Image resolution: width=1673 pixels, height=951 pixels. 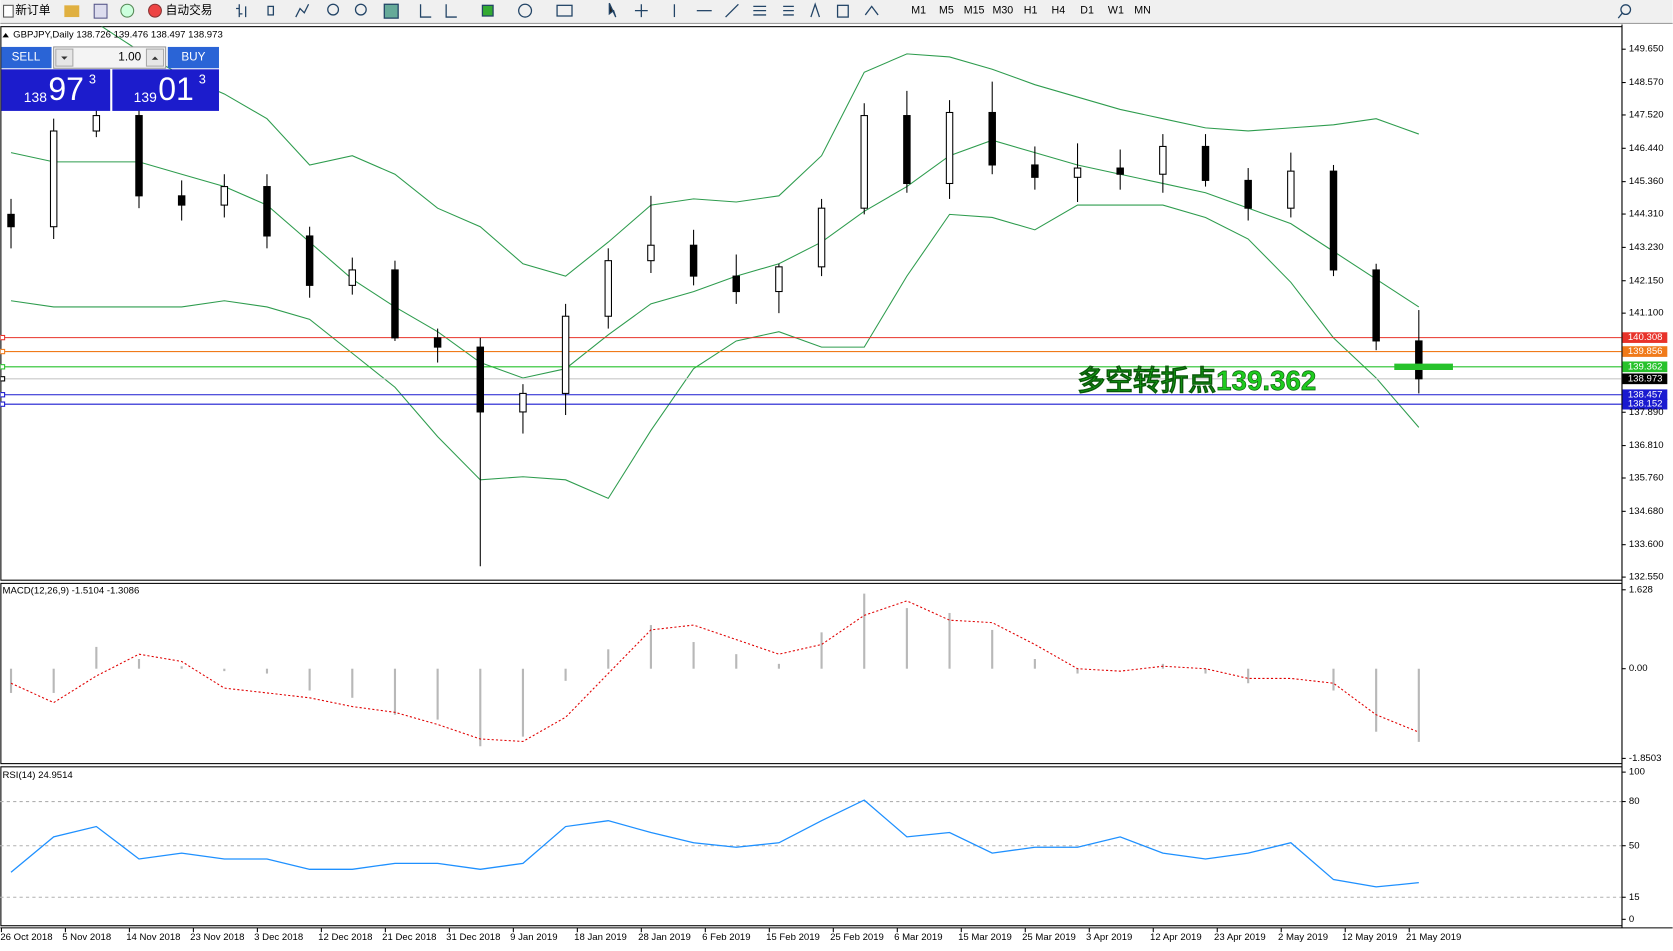 What do you see at coordinates (425, 11) in the screenshot?
I see `autoscroll-icon` at bounding box center [425, 11].